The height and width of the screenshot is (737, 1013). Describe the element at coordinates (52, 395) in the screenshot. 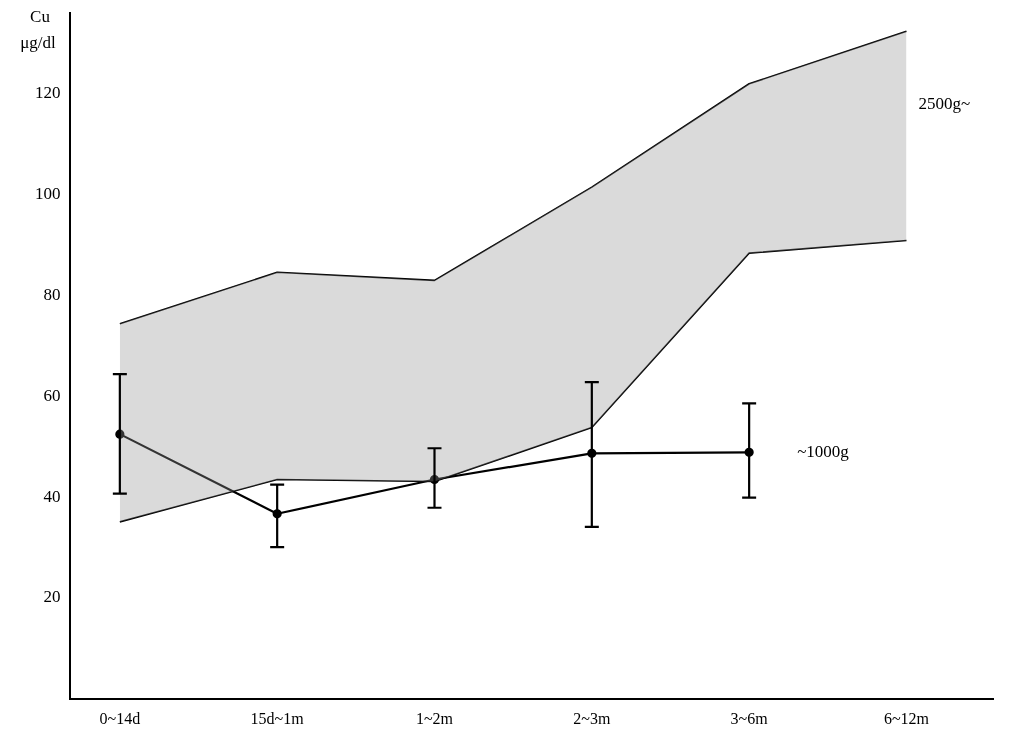

I see `y-tick-label: 60` at that location.